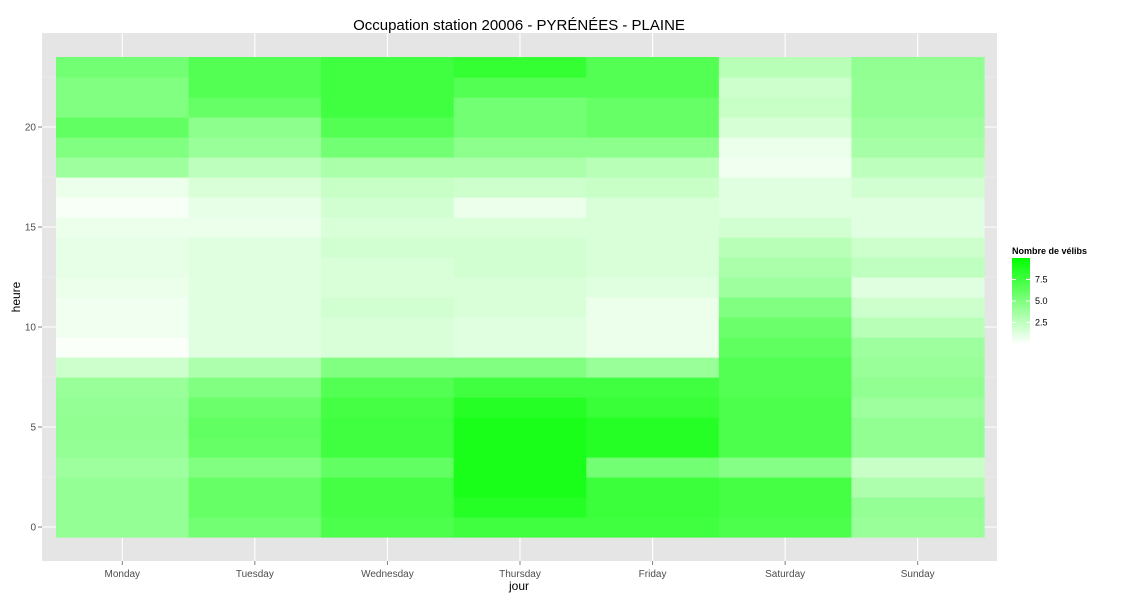 Image resolution: width=1125 pixels, height=600 pixels. Describe the element at coordinates (1021, 301) in the screenshot. I see `legend-color-bar` at that location.